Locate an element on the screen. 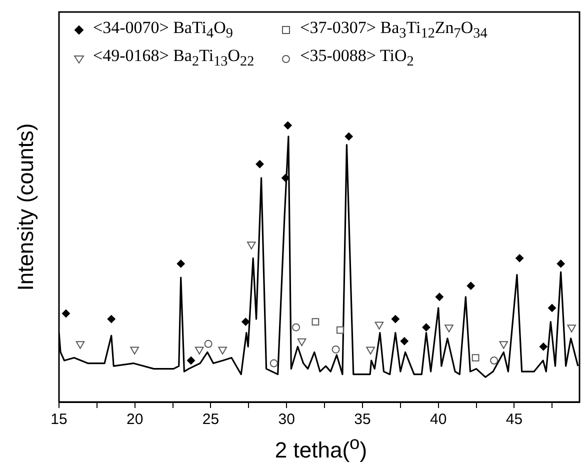  x-tick-label: 35 is located at coordinates (362, 419).